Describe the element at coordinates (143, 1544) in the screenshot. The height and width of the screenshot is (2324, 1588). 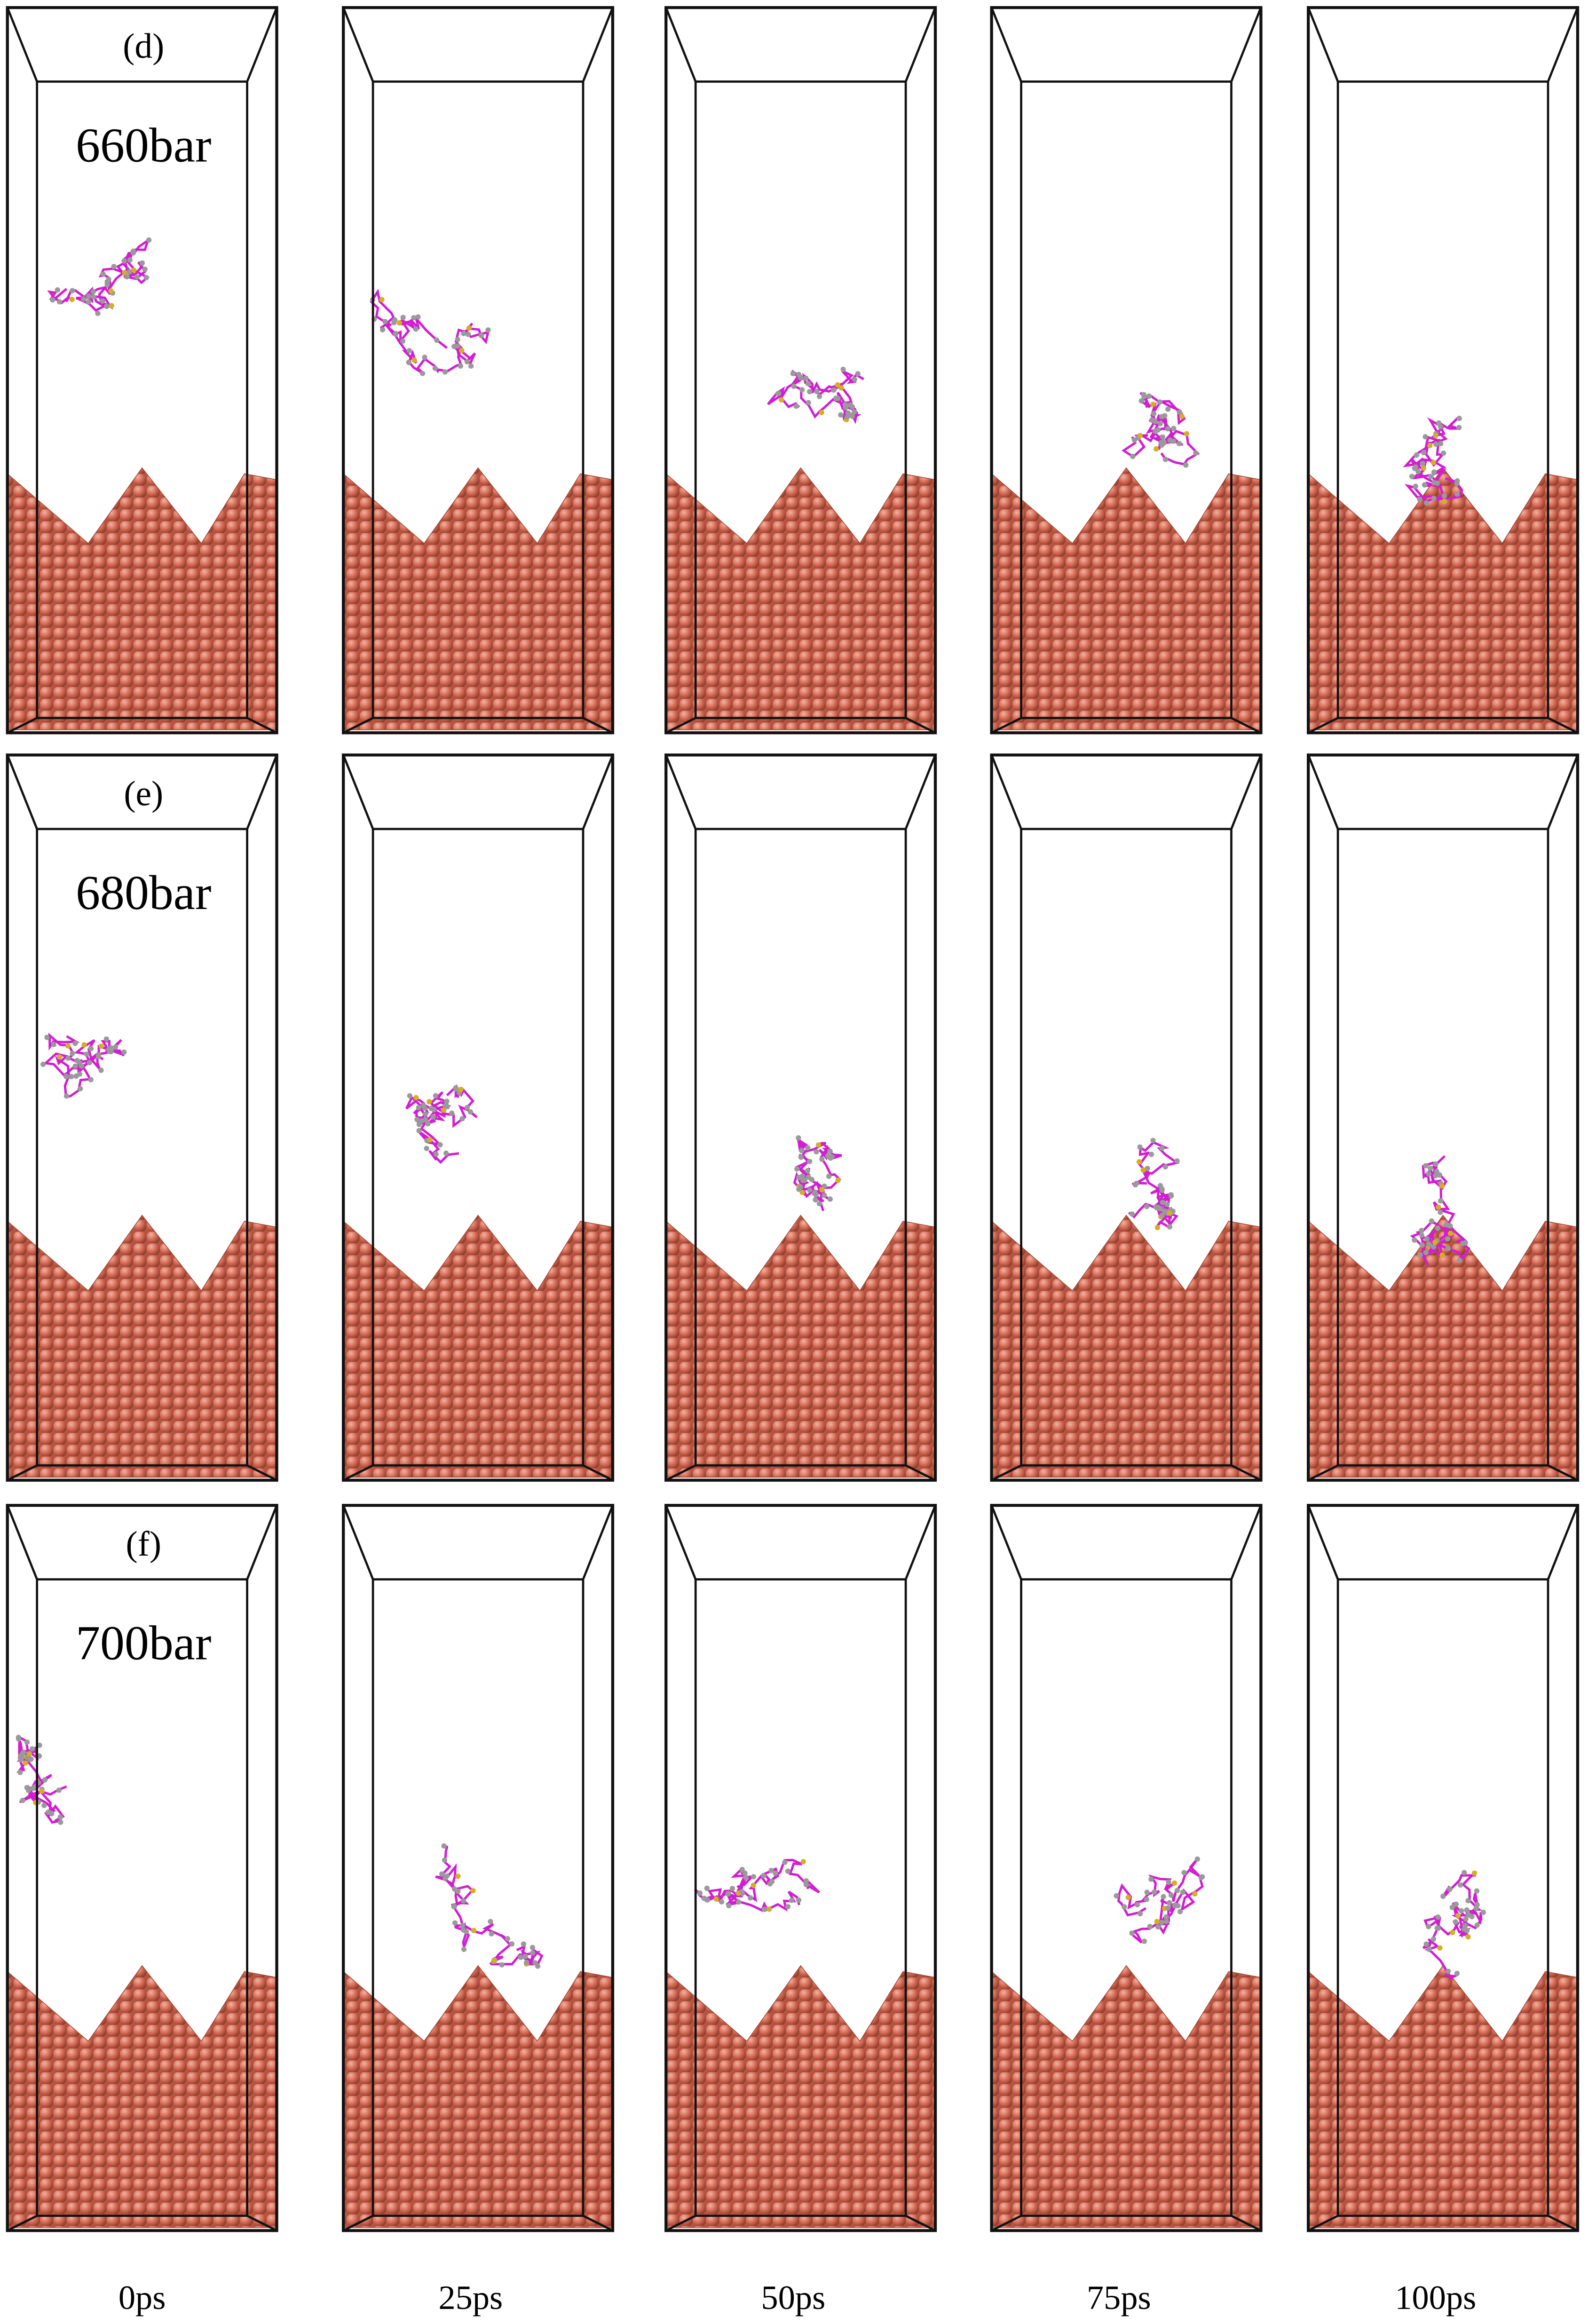
I see `panel-label: (f)` at that location.